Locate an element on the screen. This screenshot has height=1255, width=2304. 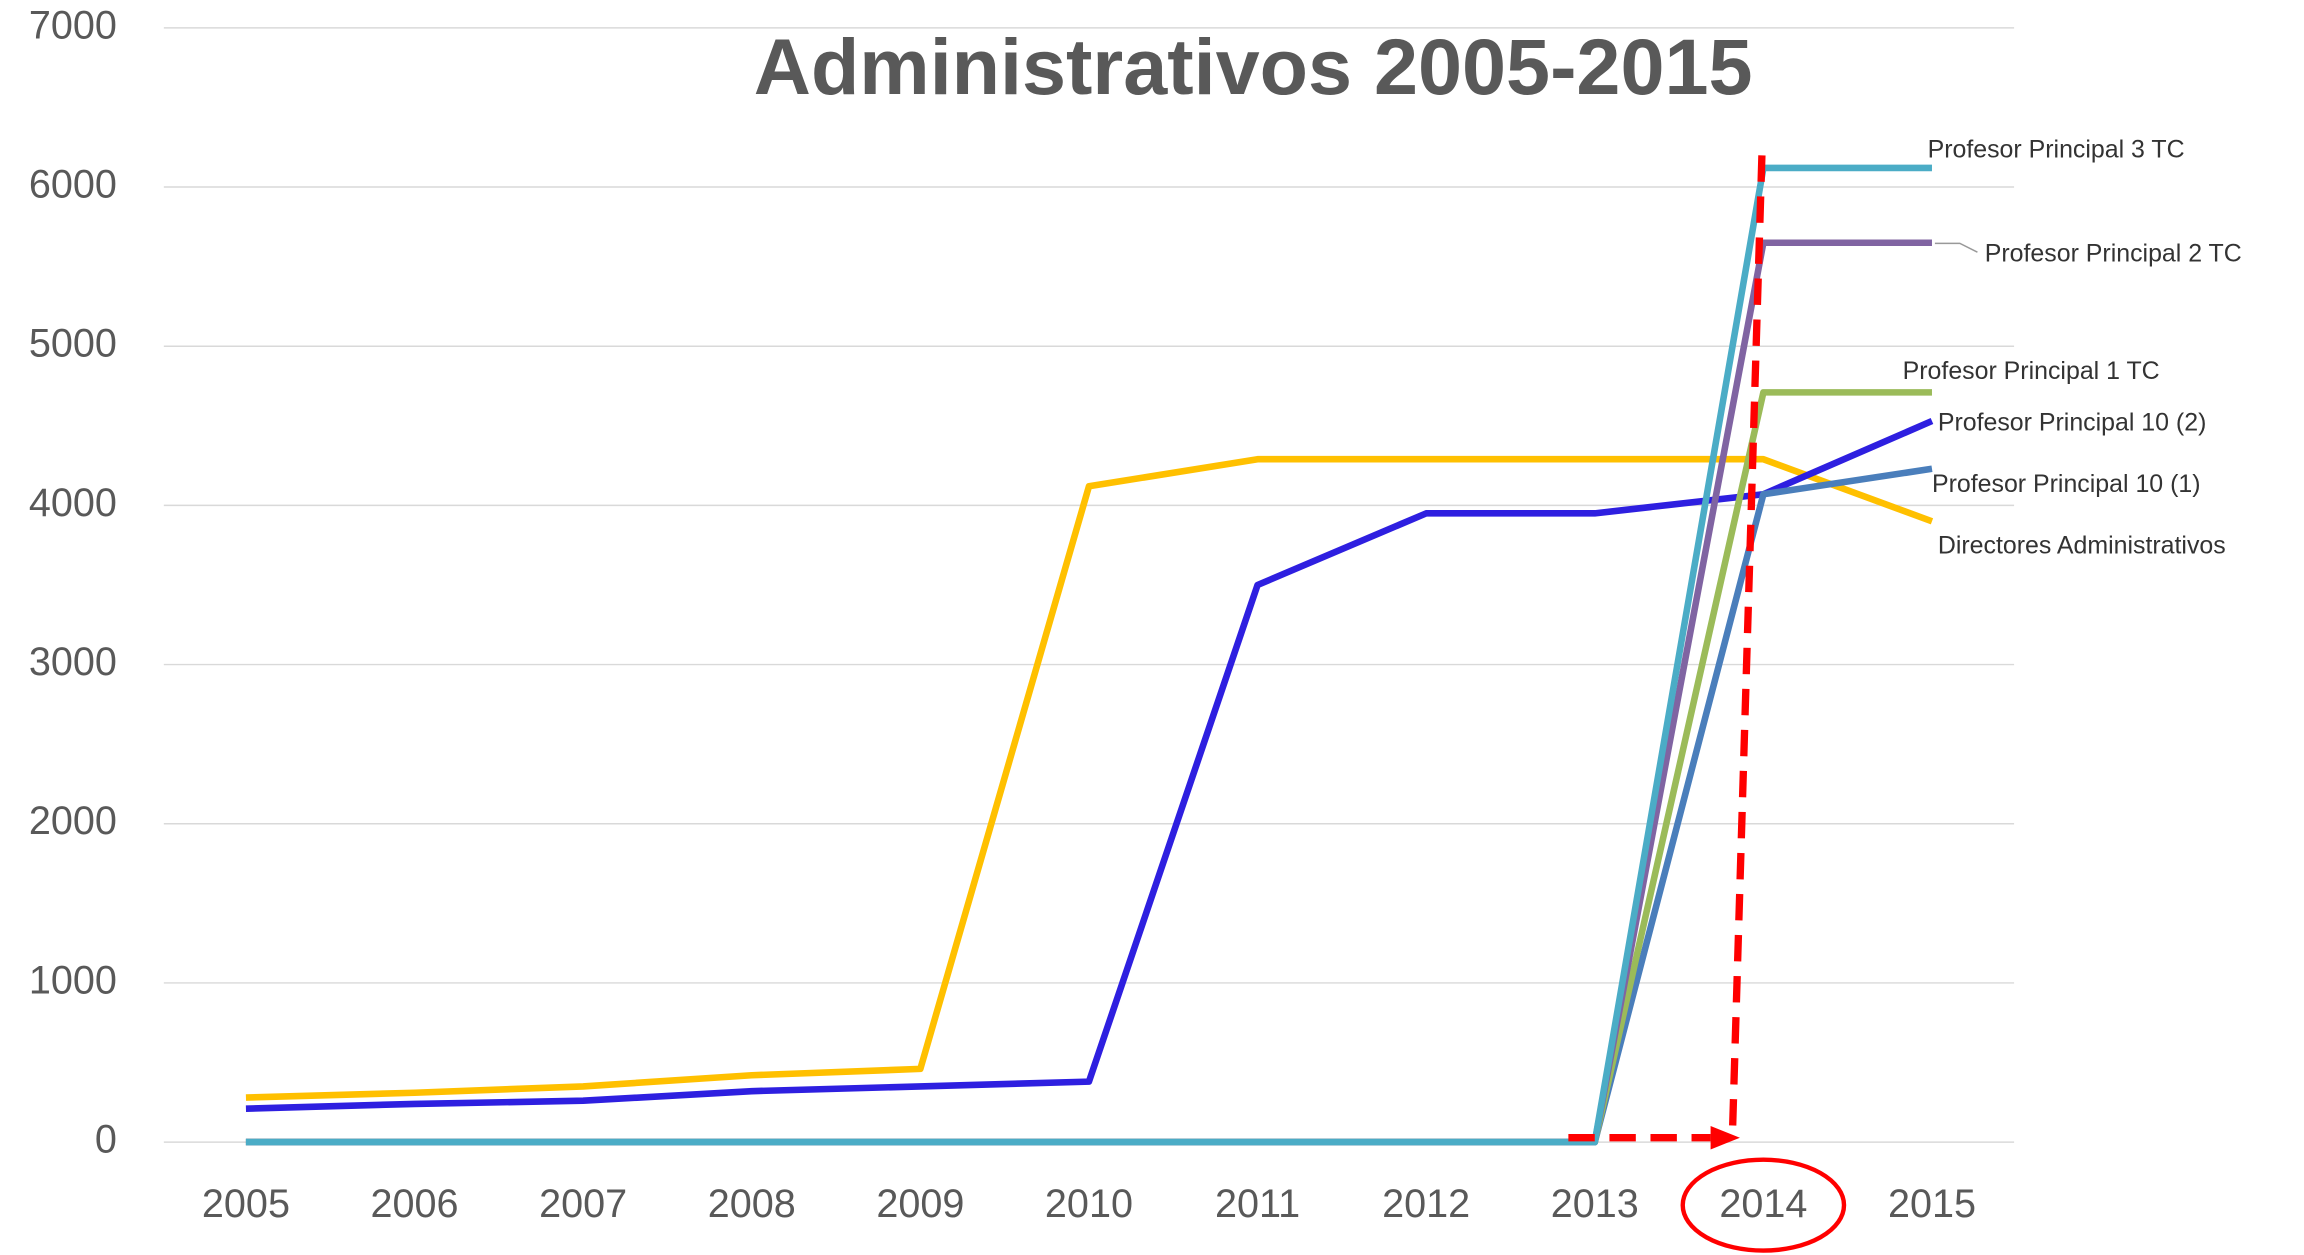
x-tick-label: 2011 is located at coordinates (1257, 1204).